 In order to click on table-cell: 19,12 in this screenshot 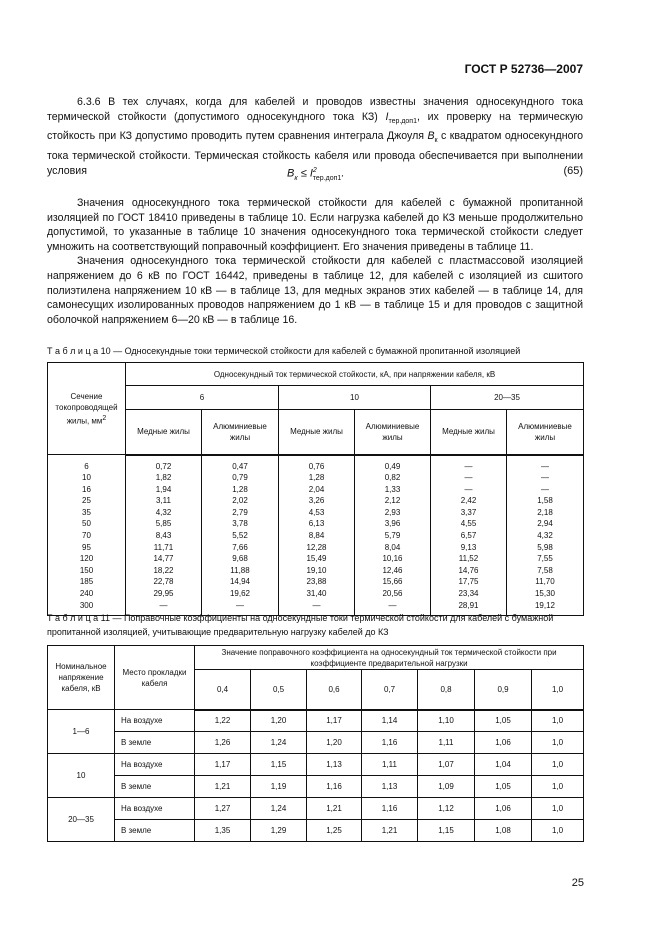, I will do `click(545, 608)`.